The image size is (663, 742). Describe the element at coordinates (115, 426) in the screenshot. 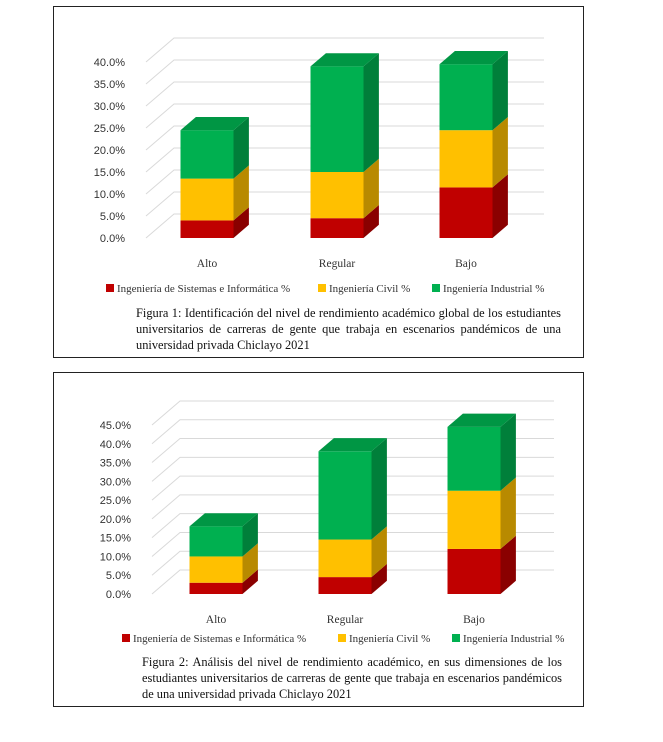

I see `y-tick-label: 45.0%` at that location.